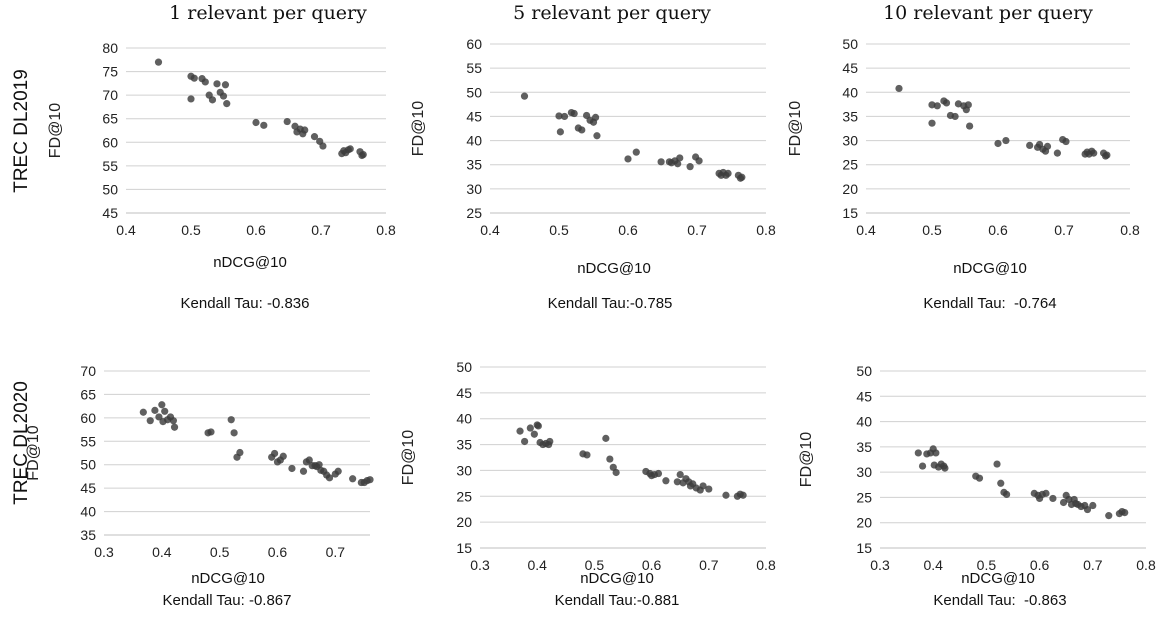  I want to click on y-tick-label: 65, so click(110, 119).